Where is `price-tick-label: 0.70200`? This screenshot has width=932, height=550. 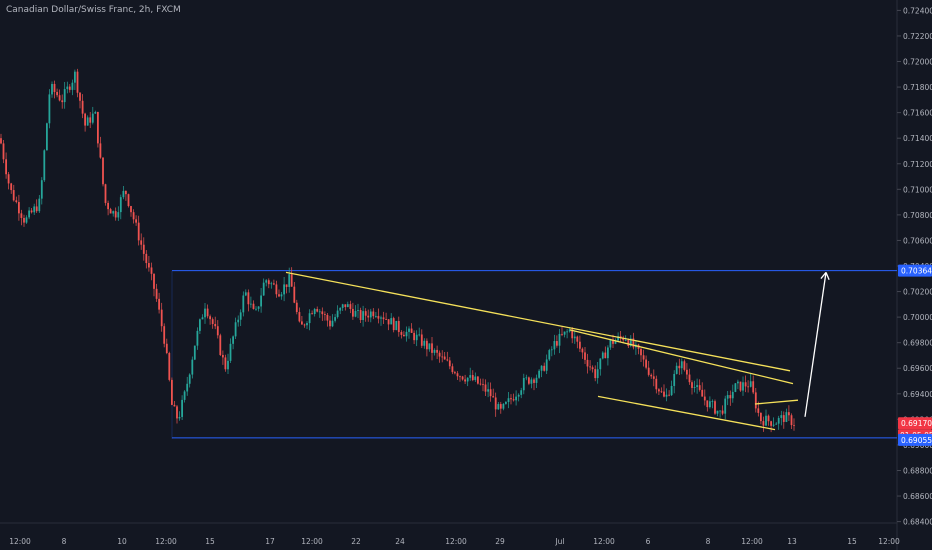 price-tick-label: 0.70200 is located at coordinates (917, 292).